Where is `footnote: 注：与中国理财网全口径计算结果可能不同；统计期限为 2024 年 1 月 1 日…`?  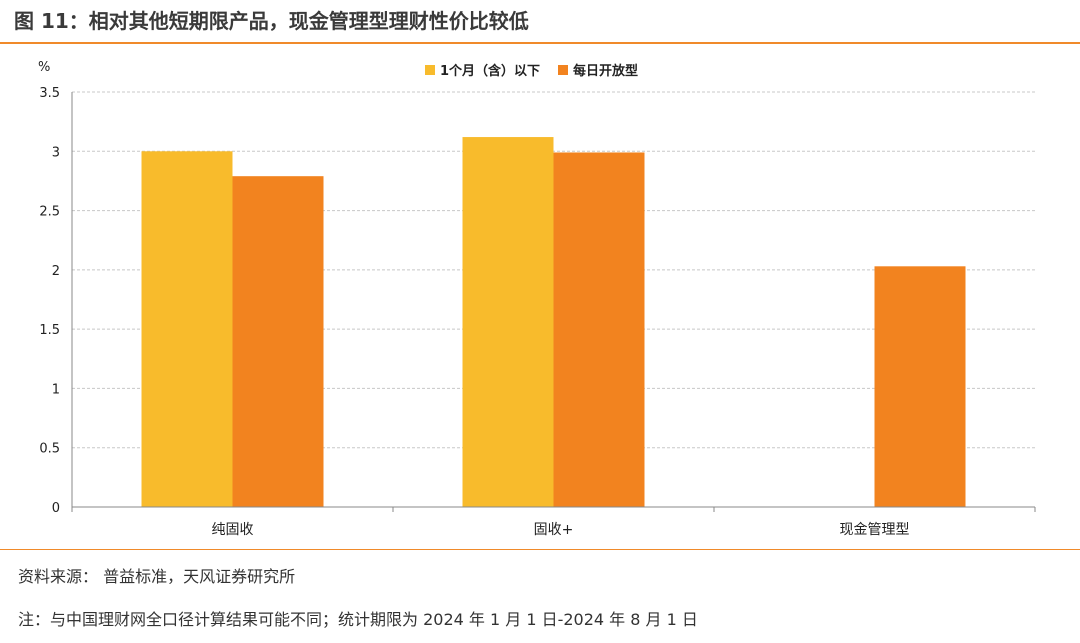 footnote: 注：与中国理财网全口径计算结果可能不同；统计期限为 2024 年 1 月 1 日… is located at coordinates (358, 619).